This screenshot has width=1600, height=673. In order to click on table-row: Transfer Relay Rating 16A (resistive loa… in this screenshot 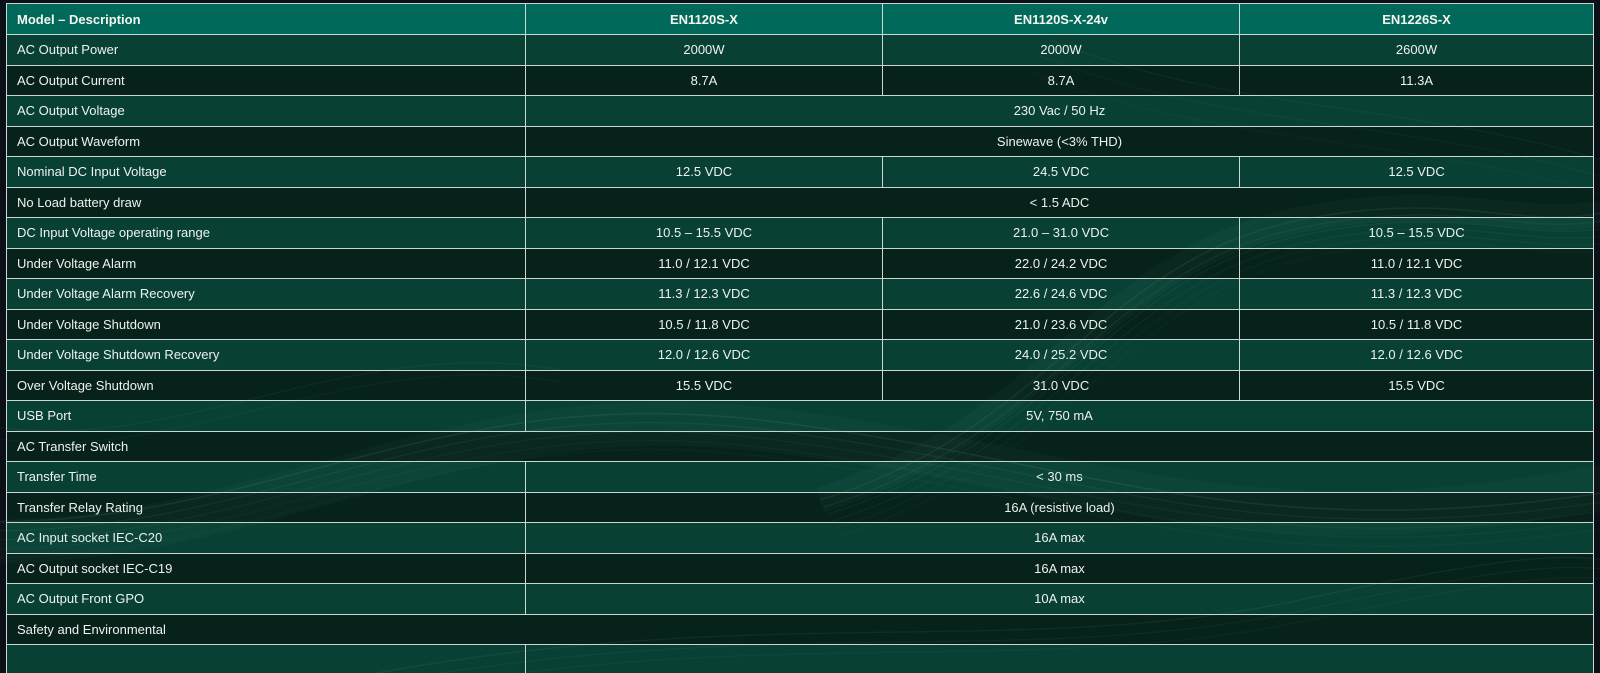, I will do `click(800, 507)`.